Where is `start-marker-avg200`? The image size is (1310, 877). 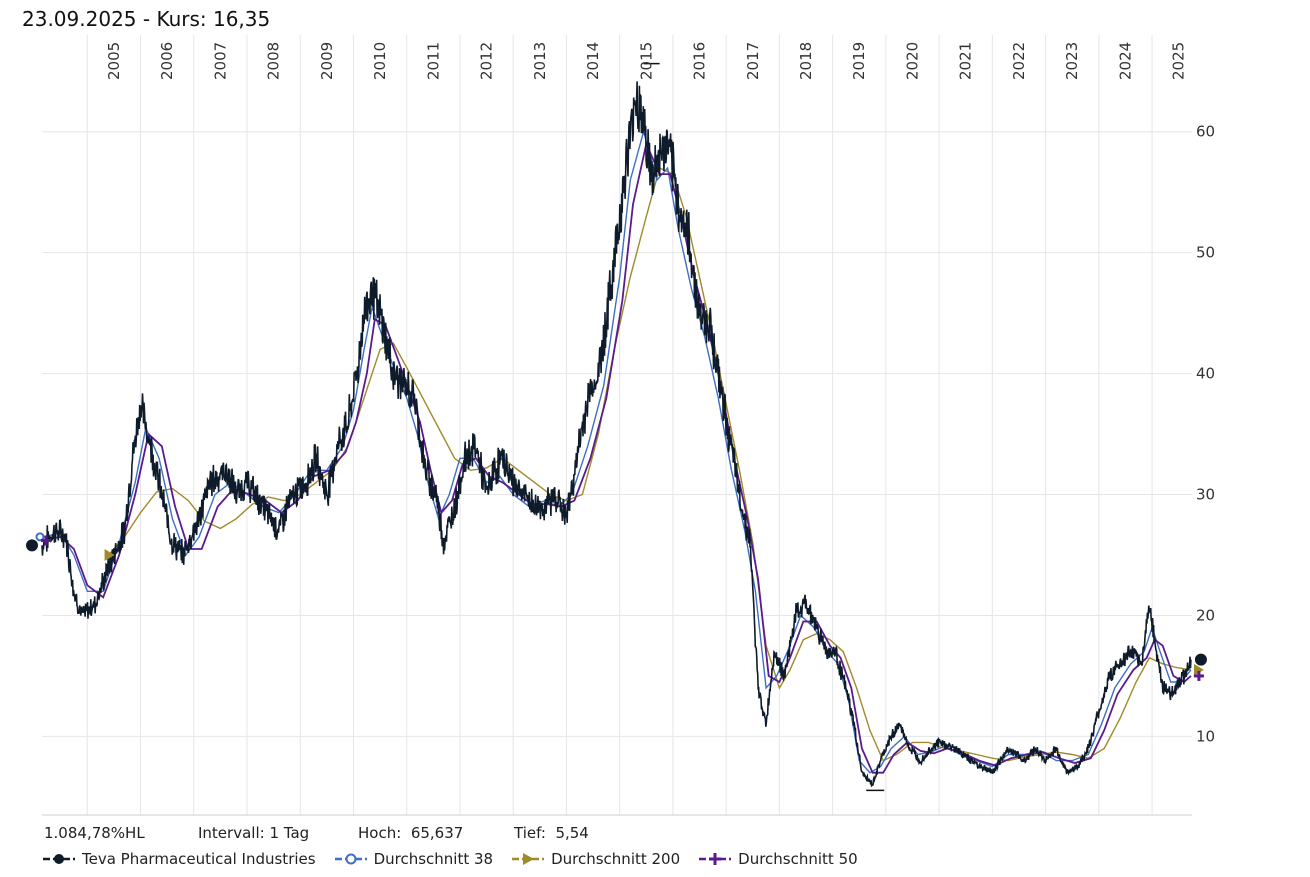 start-marker-avg200 is located at coordinates (109, 555).